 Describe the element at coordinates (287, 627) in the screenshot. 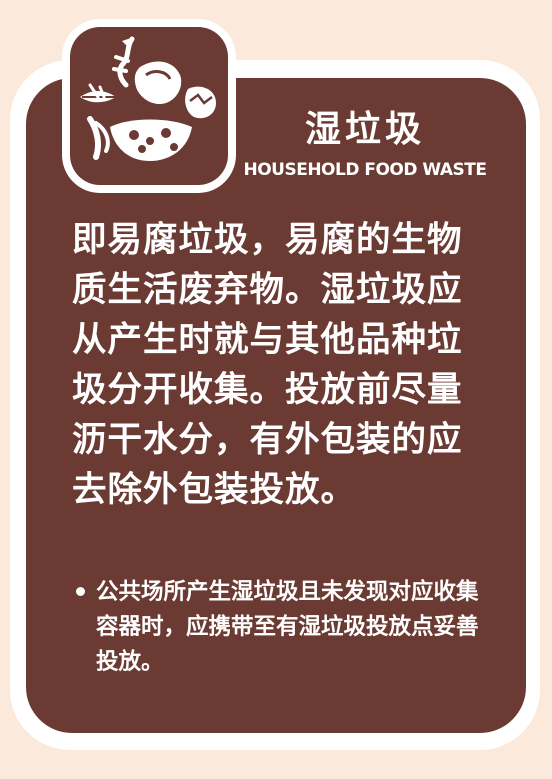

I see `note-text: 公共场所产生湿垃圾且未发现对应收集容器时，应携带至有湿垃圾投放点妥善投放。` at that location.